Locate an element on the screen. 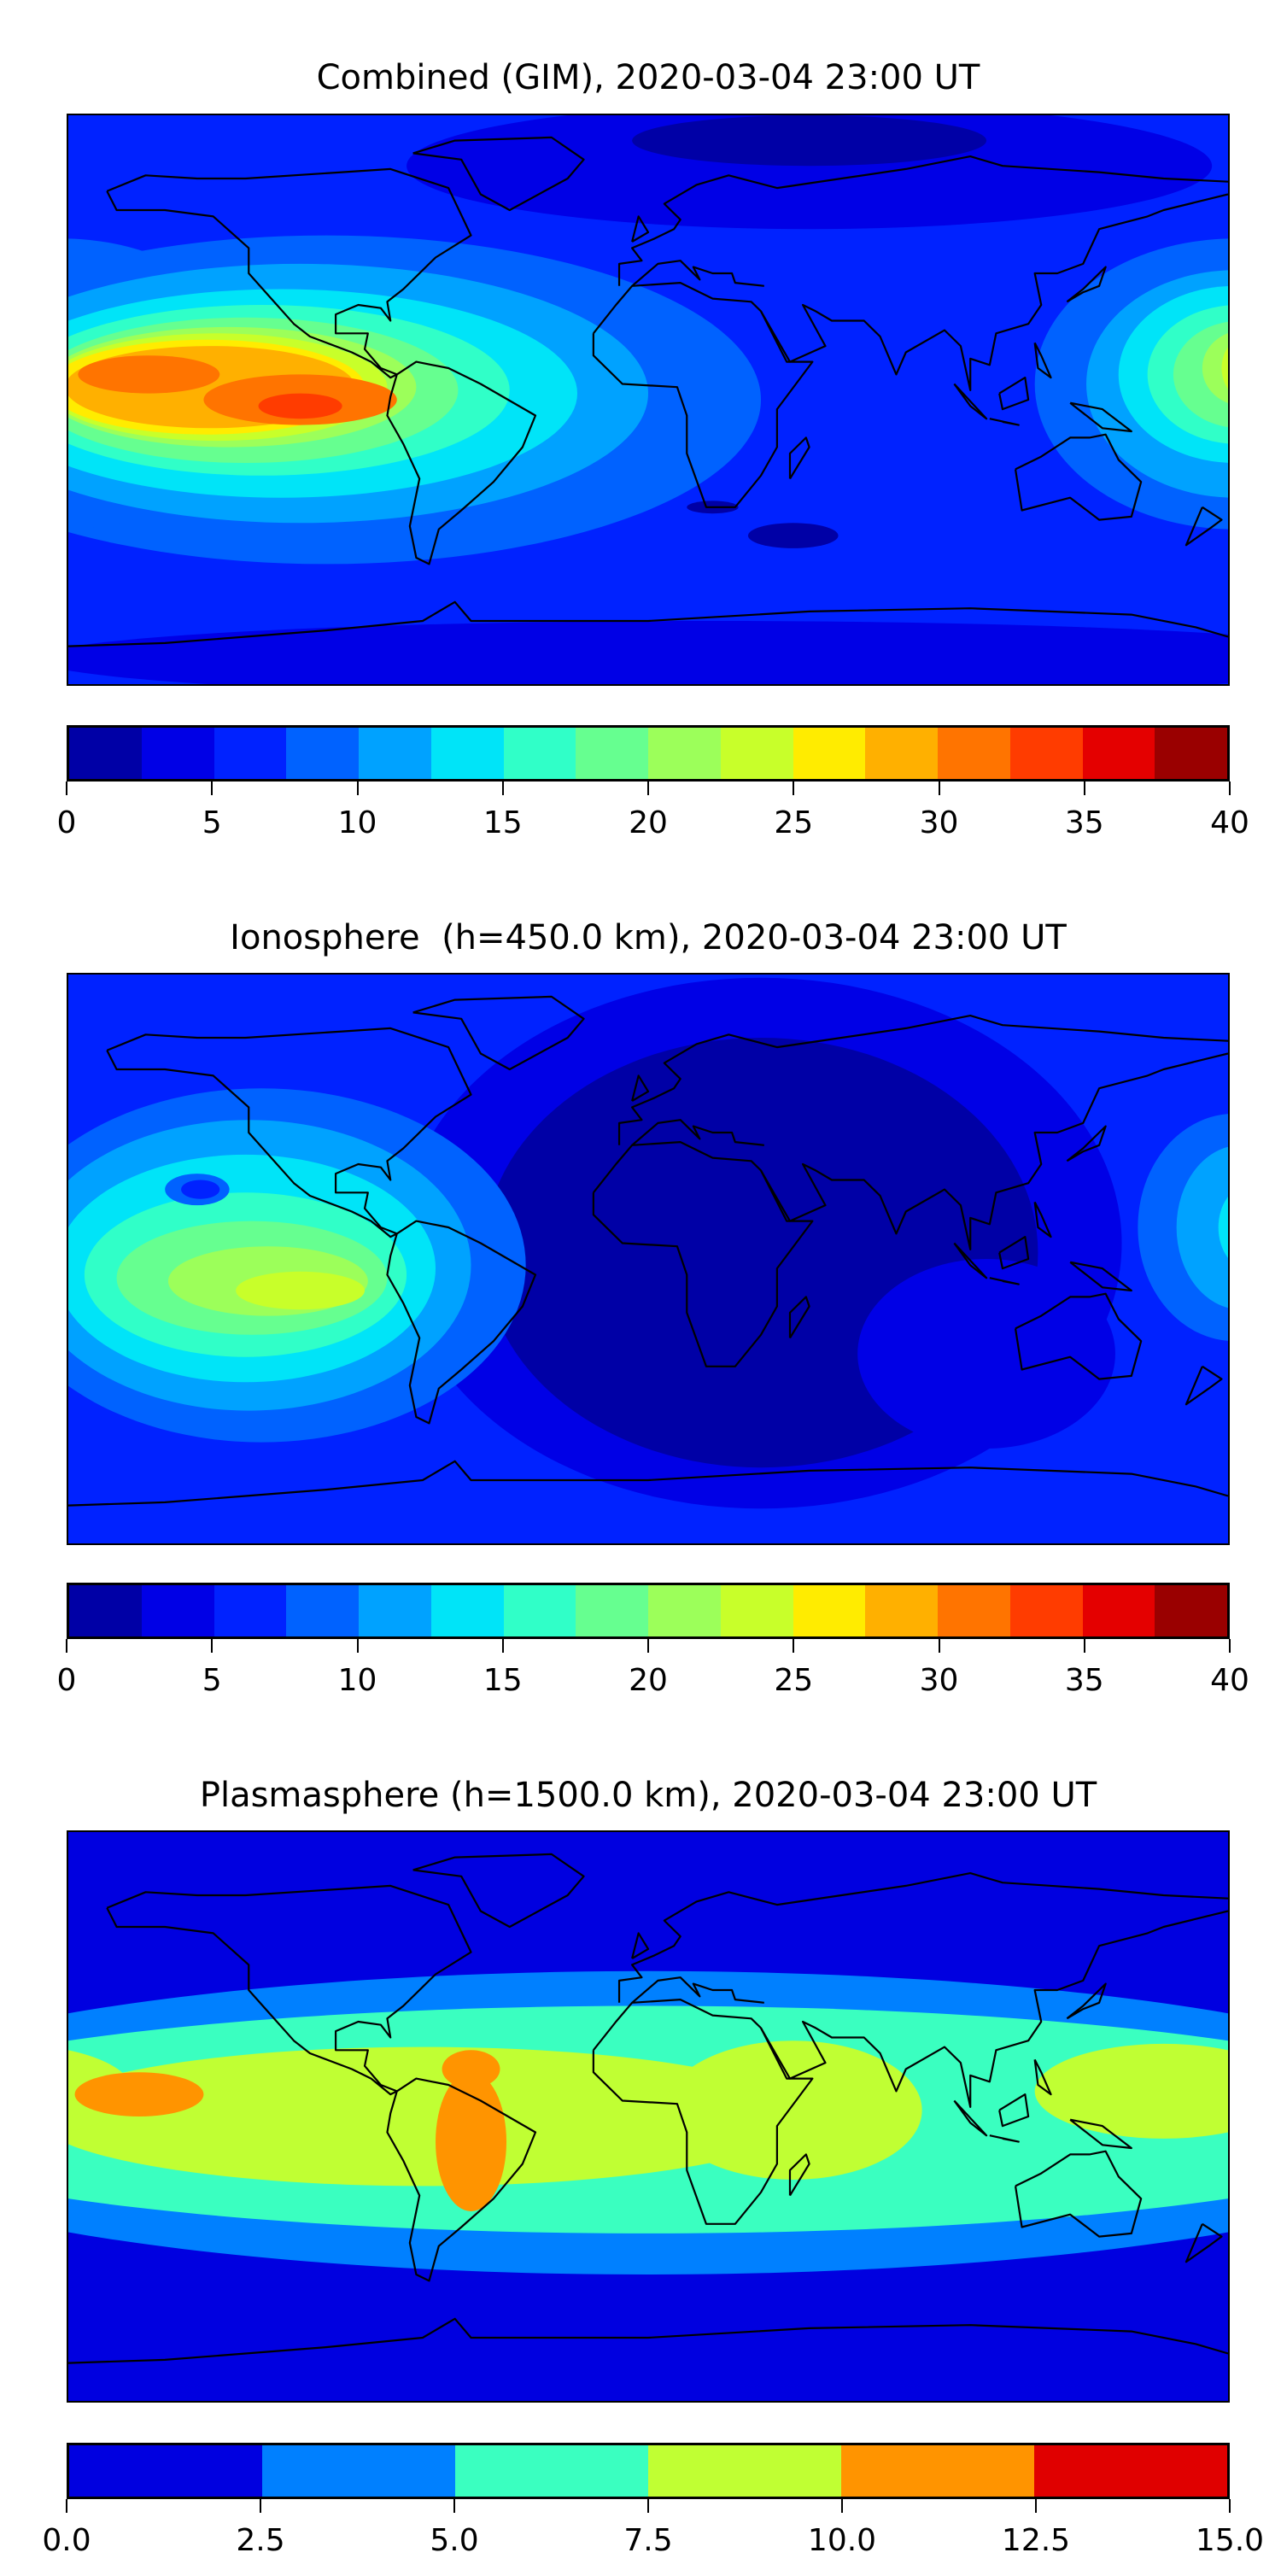 This screenshot has height=2576, width=1281. colorbar-tick-label: 10.0 is located at coordinates (842, 2540).